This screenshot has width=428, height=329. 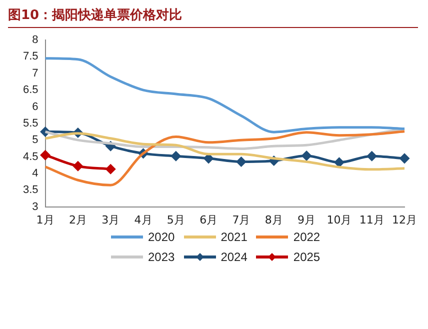 What do you see at coordinates (161, 257) in the screenshot?
I see `legend-label: 2023` at bounding box center [161, 257].